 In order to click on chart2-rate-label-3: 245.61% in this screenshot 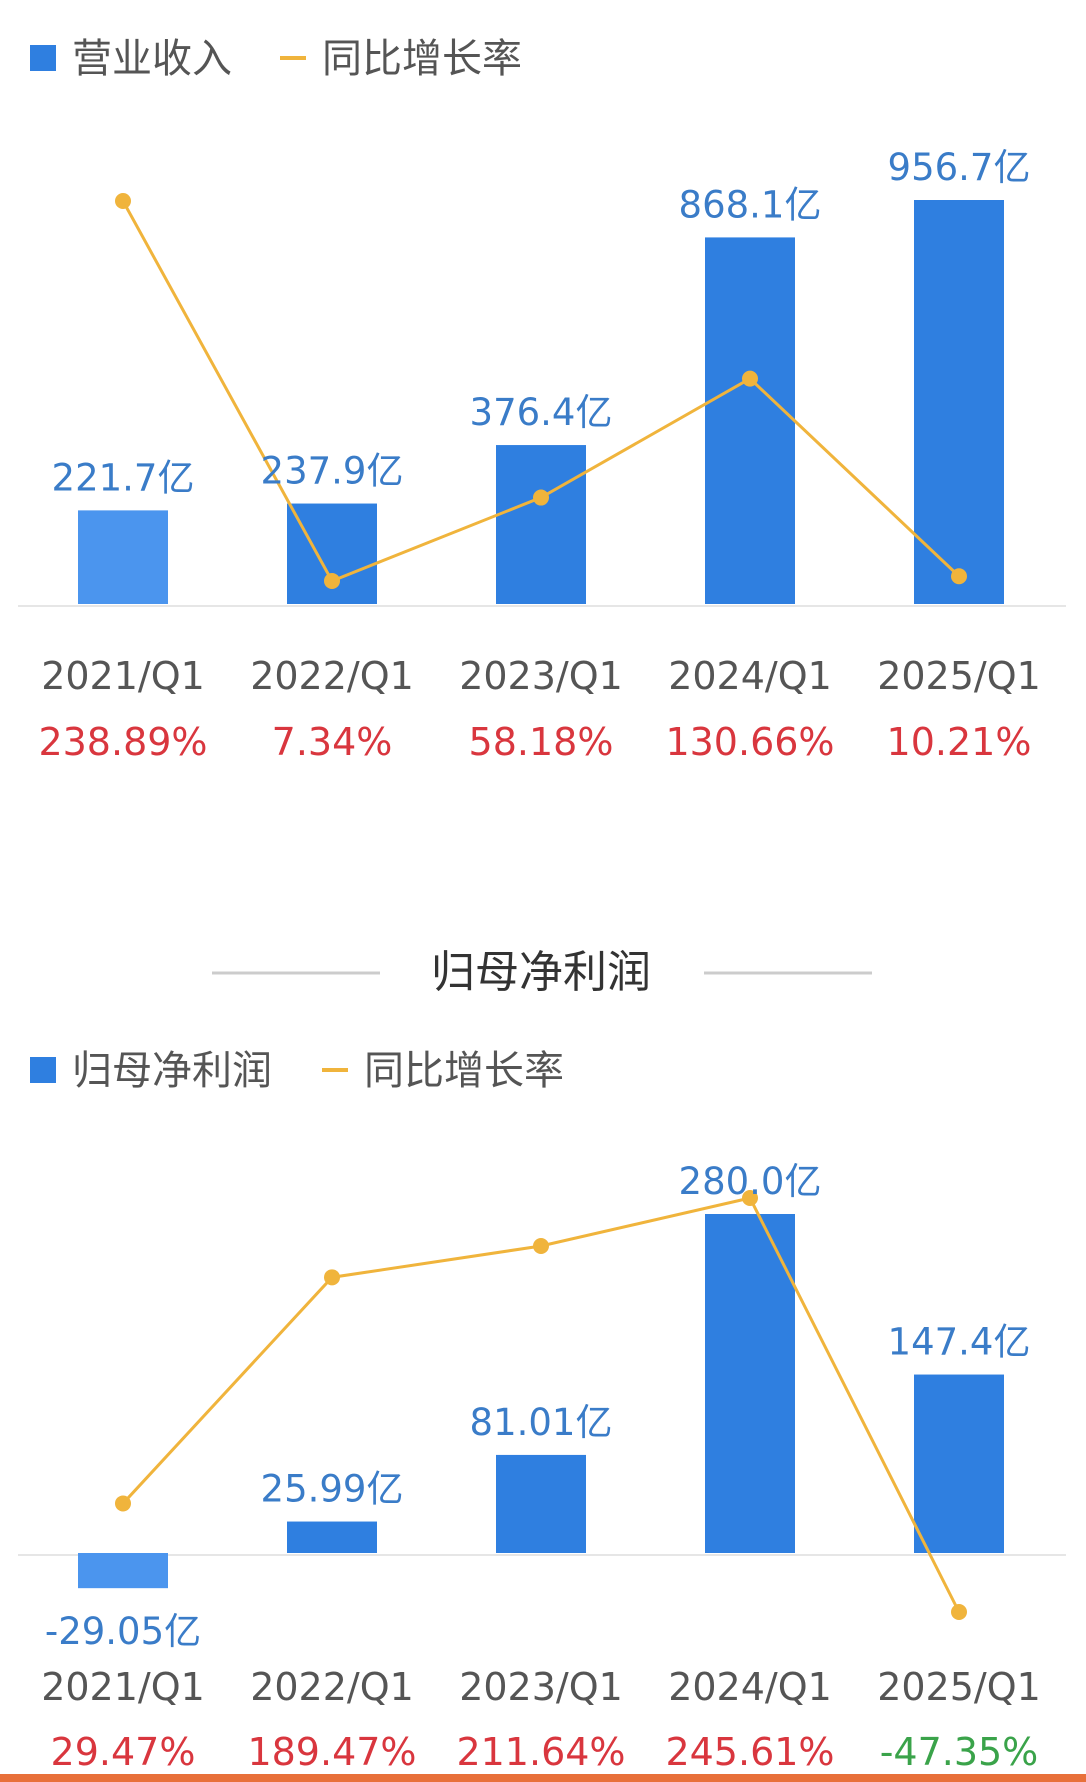, I will do `click(749, 1752)`.